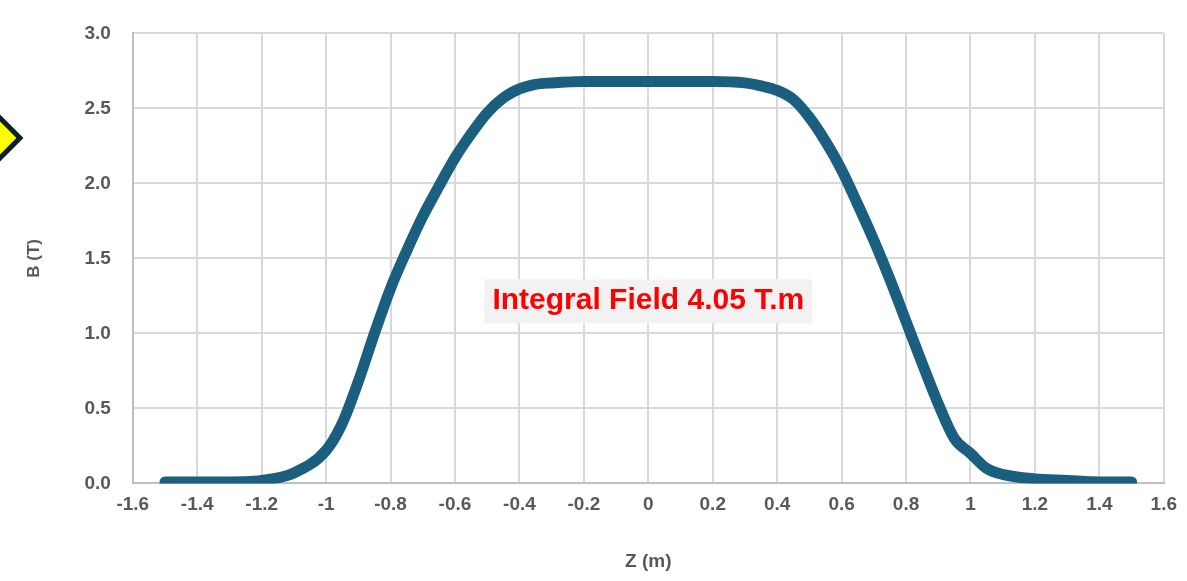  What do you see at coordinates (1099, 504) in the screenshot?
I see `x-tick-label: 1.4` at bounding box center [1099, 504].